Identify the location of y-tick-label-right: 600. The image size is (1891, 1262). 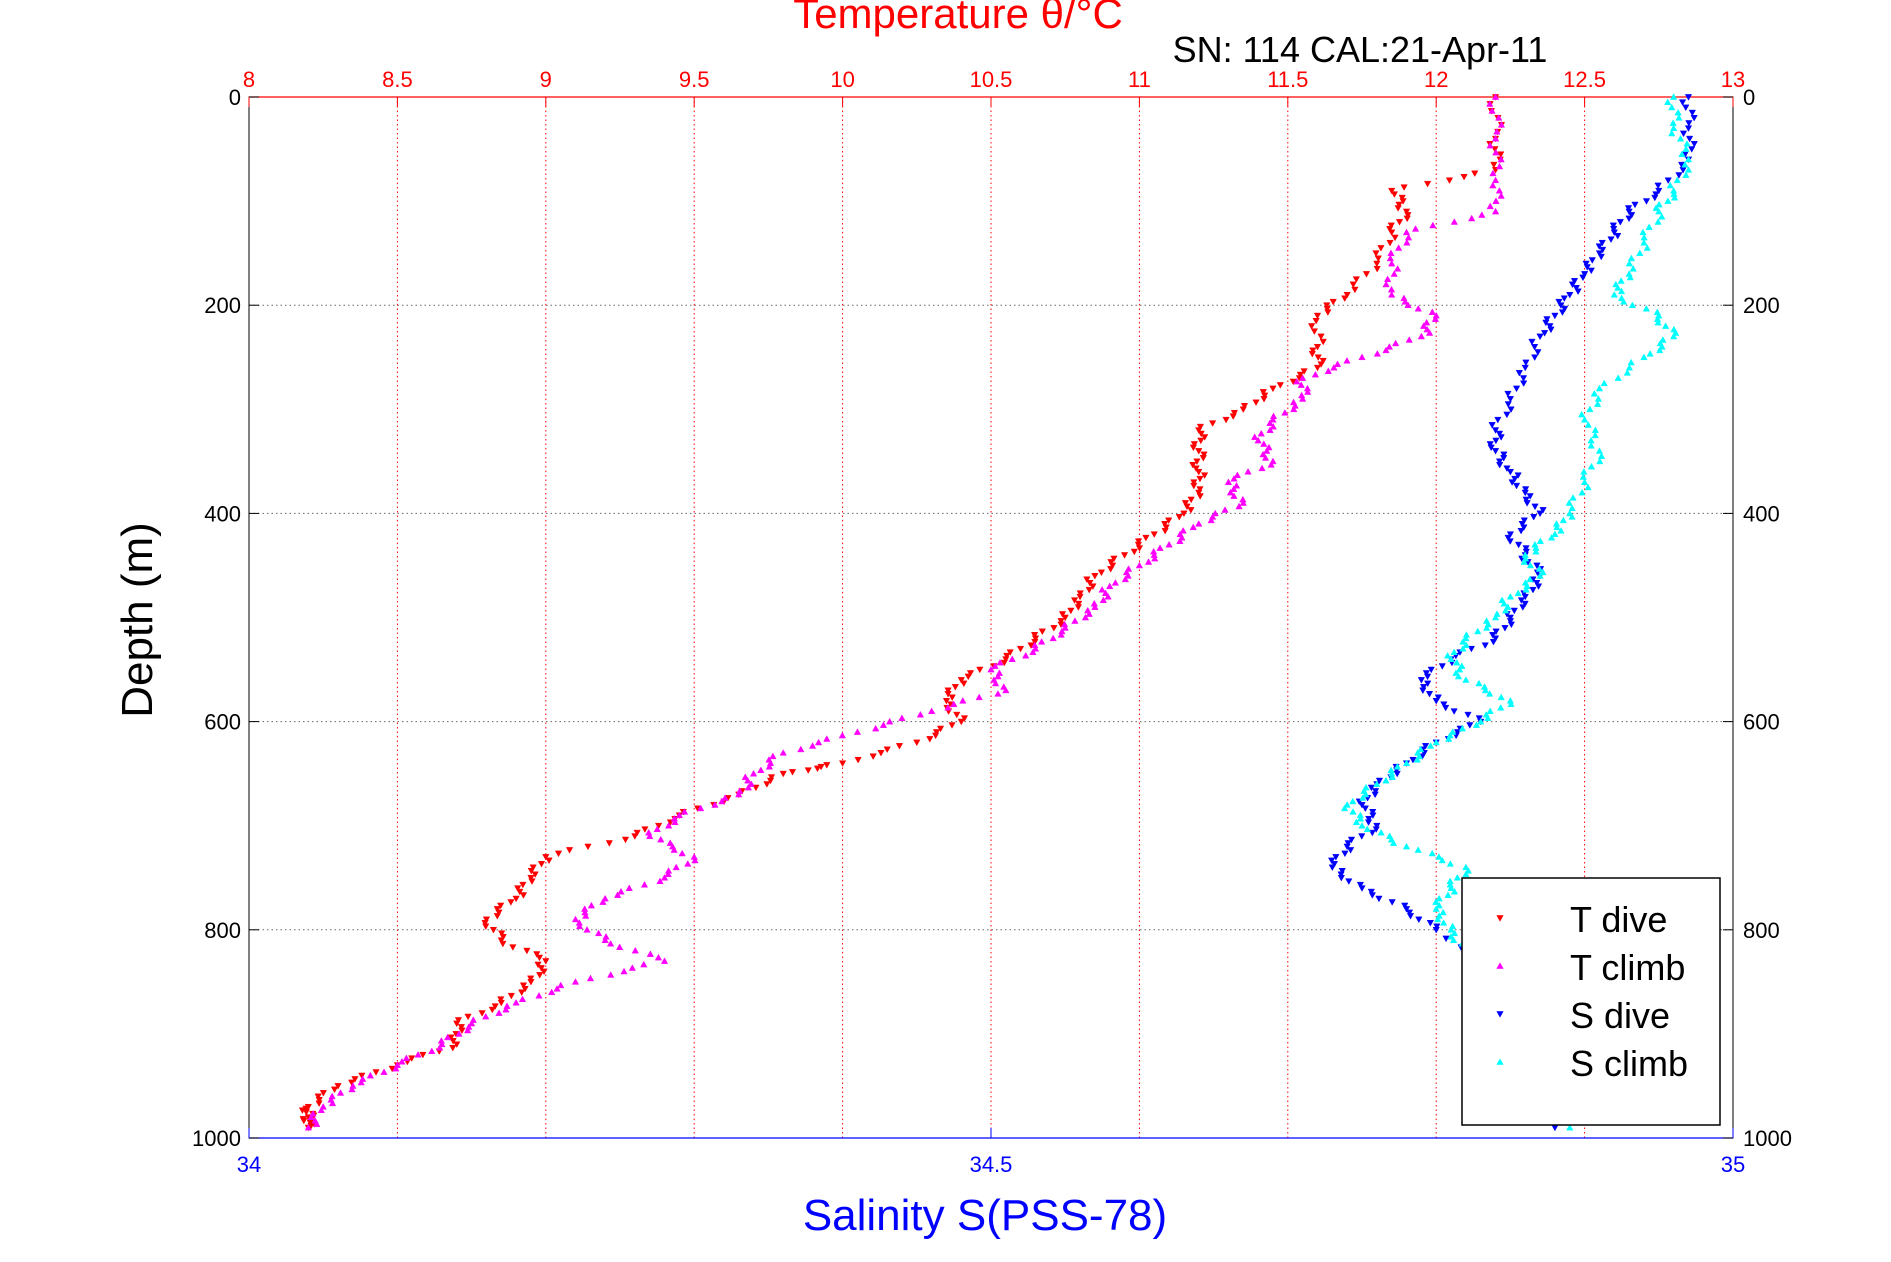
(1761, 722).